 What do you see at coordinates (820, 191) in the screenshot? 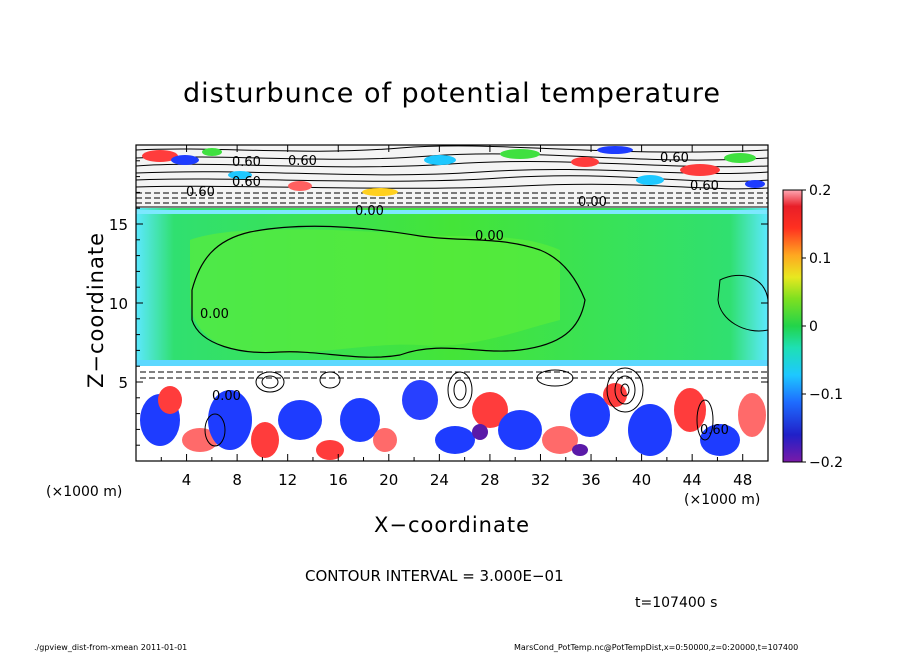
I see `colorbar-tick-label: 0.2` at bounding box center [820, 191].